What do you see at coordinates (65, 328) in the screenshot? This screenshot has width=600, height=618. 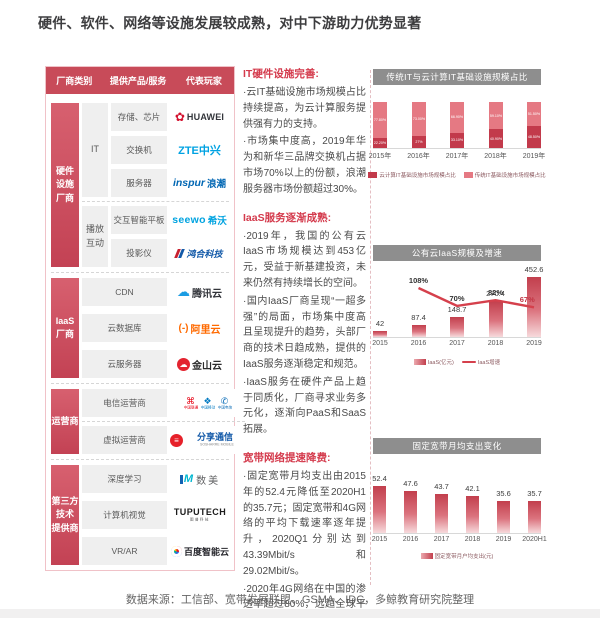 I see `category-cell: IaaS 厂商` at bounding box center [65, 328].